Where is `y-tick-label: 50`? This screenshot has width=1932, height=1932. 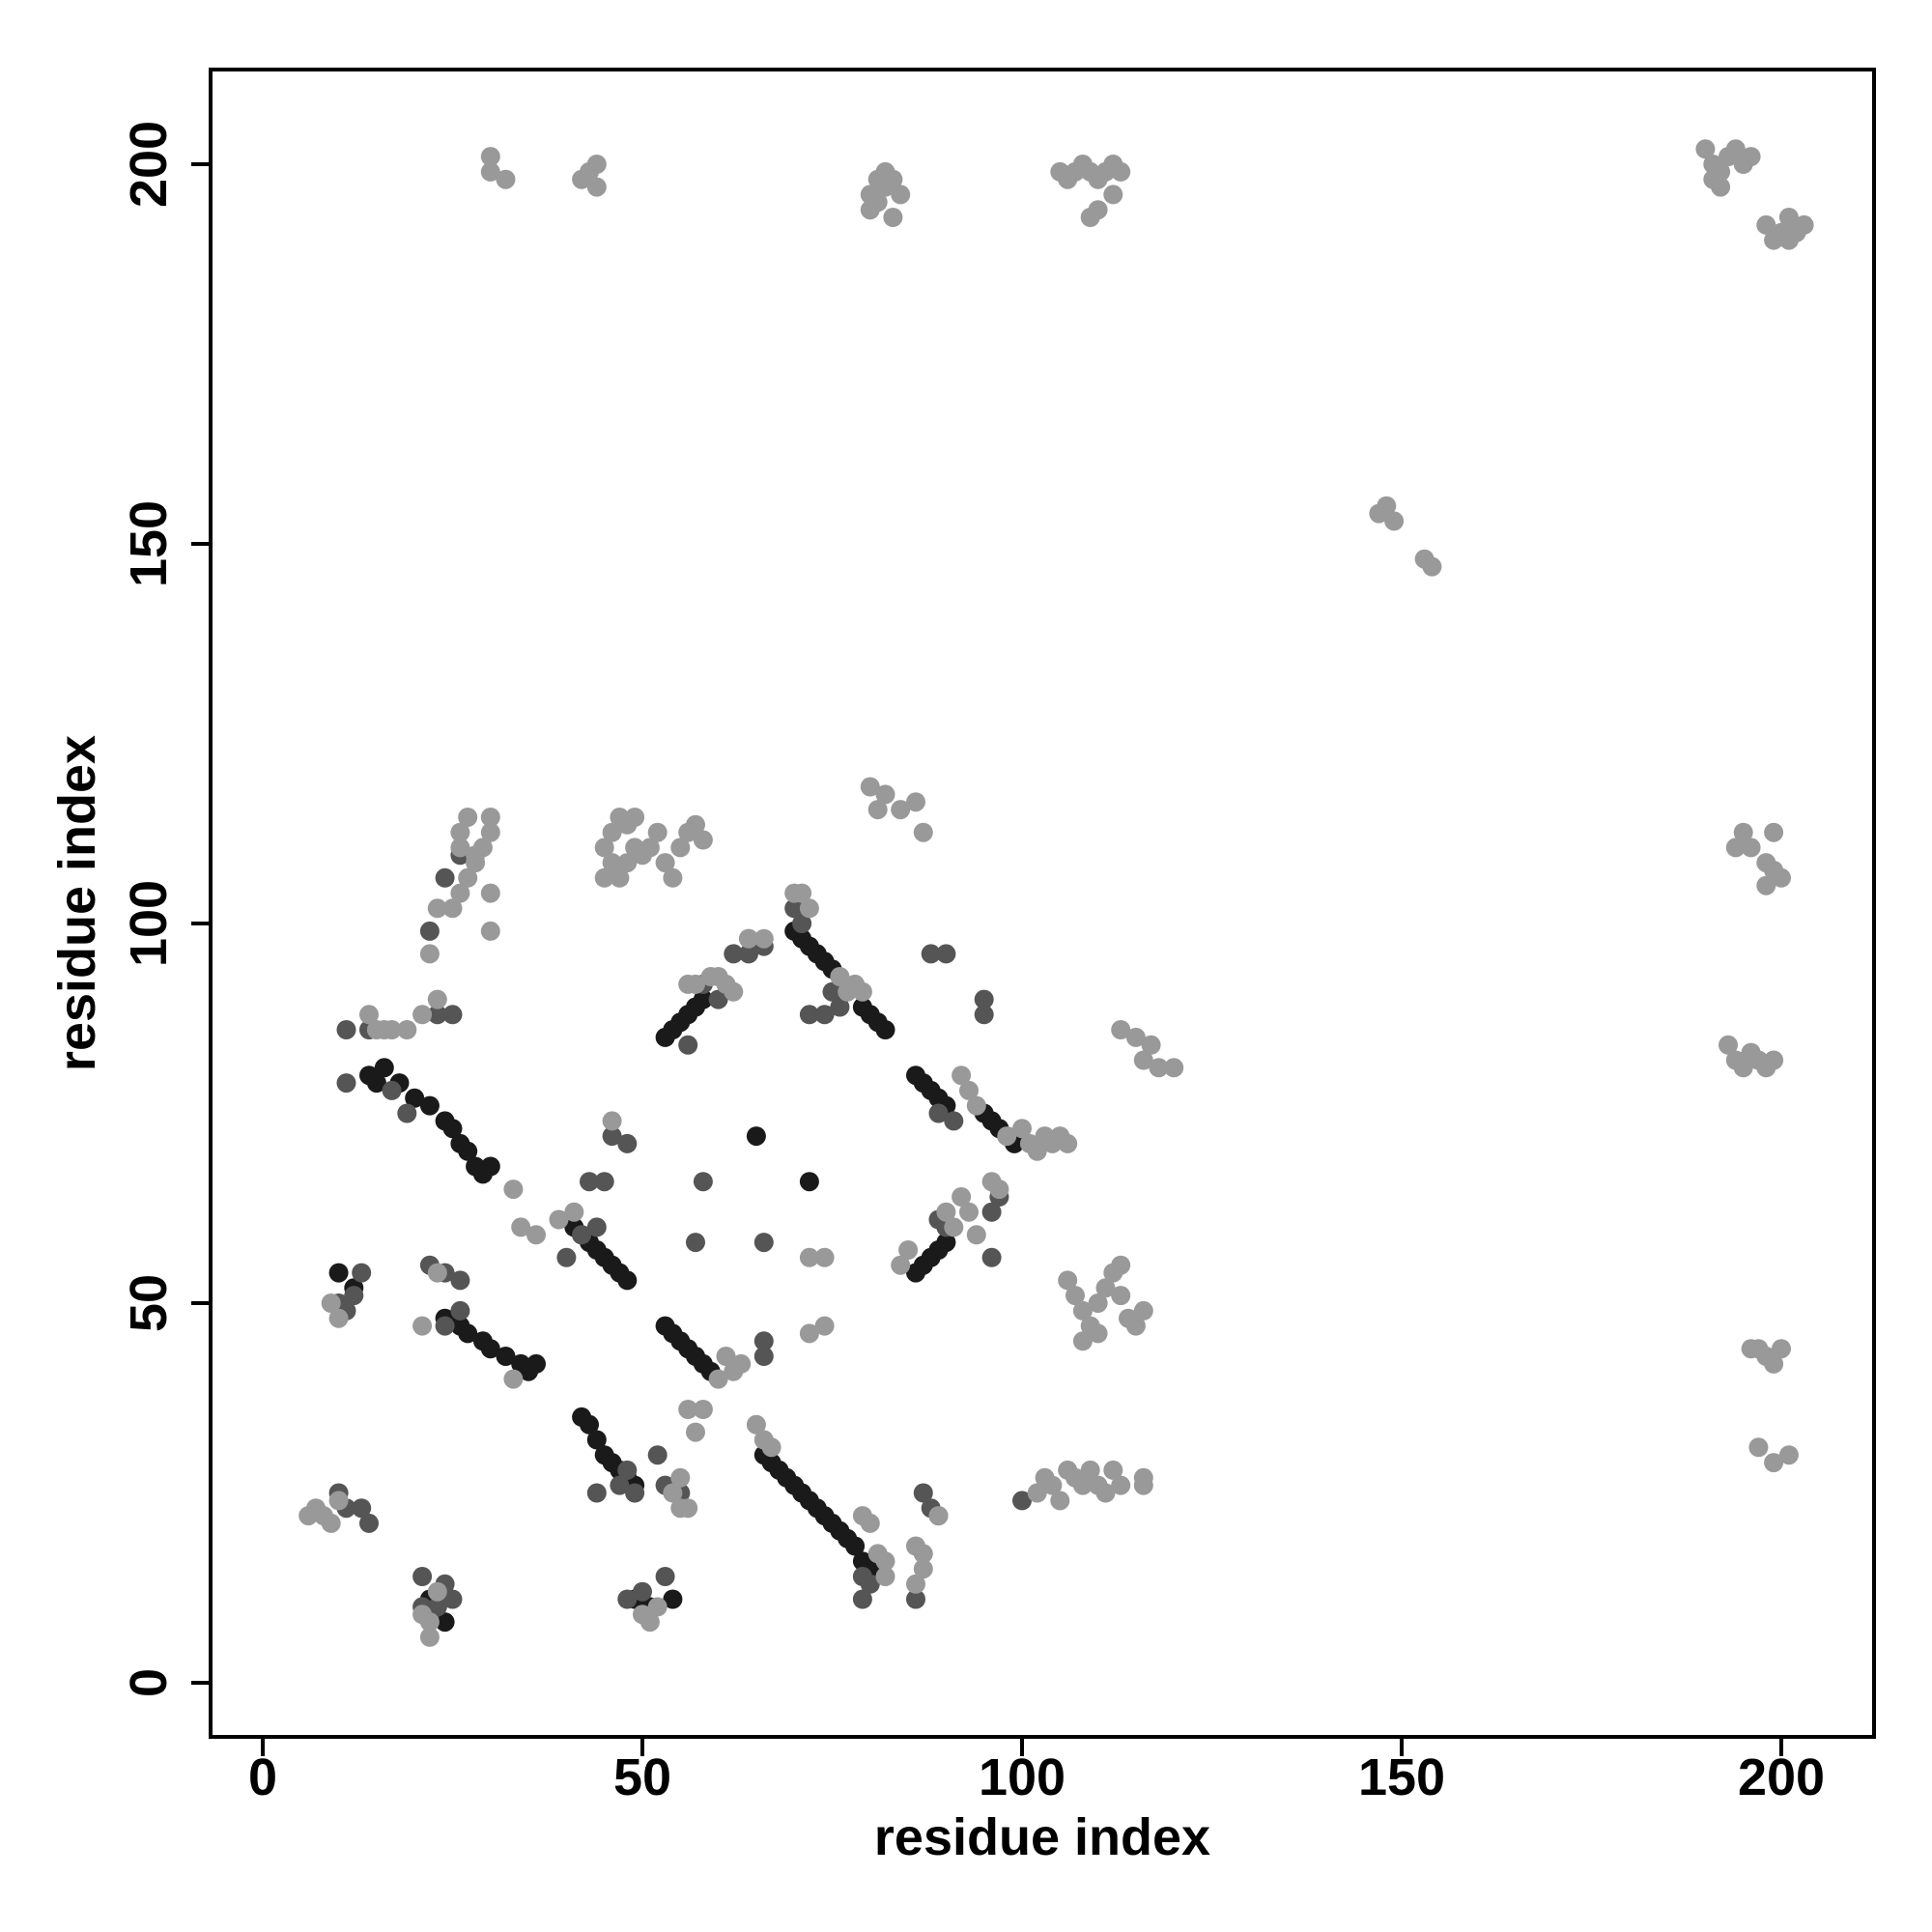
y-tick-label: 50 is located at coordinates (149, 1303).